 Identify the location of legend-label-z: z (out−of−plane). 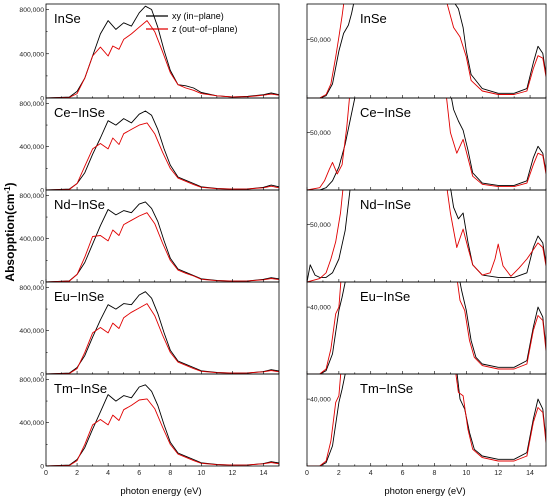
(205, 29).